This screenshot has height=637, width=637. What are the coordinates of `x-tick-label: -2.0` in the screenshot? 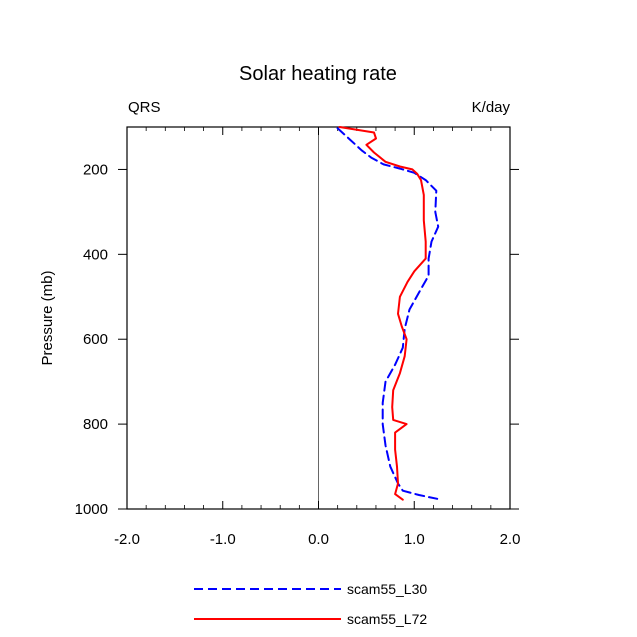 It's located at (127, 539).